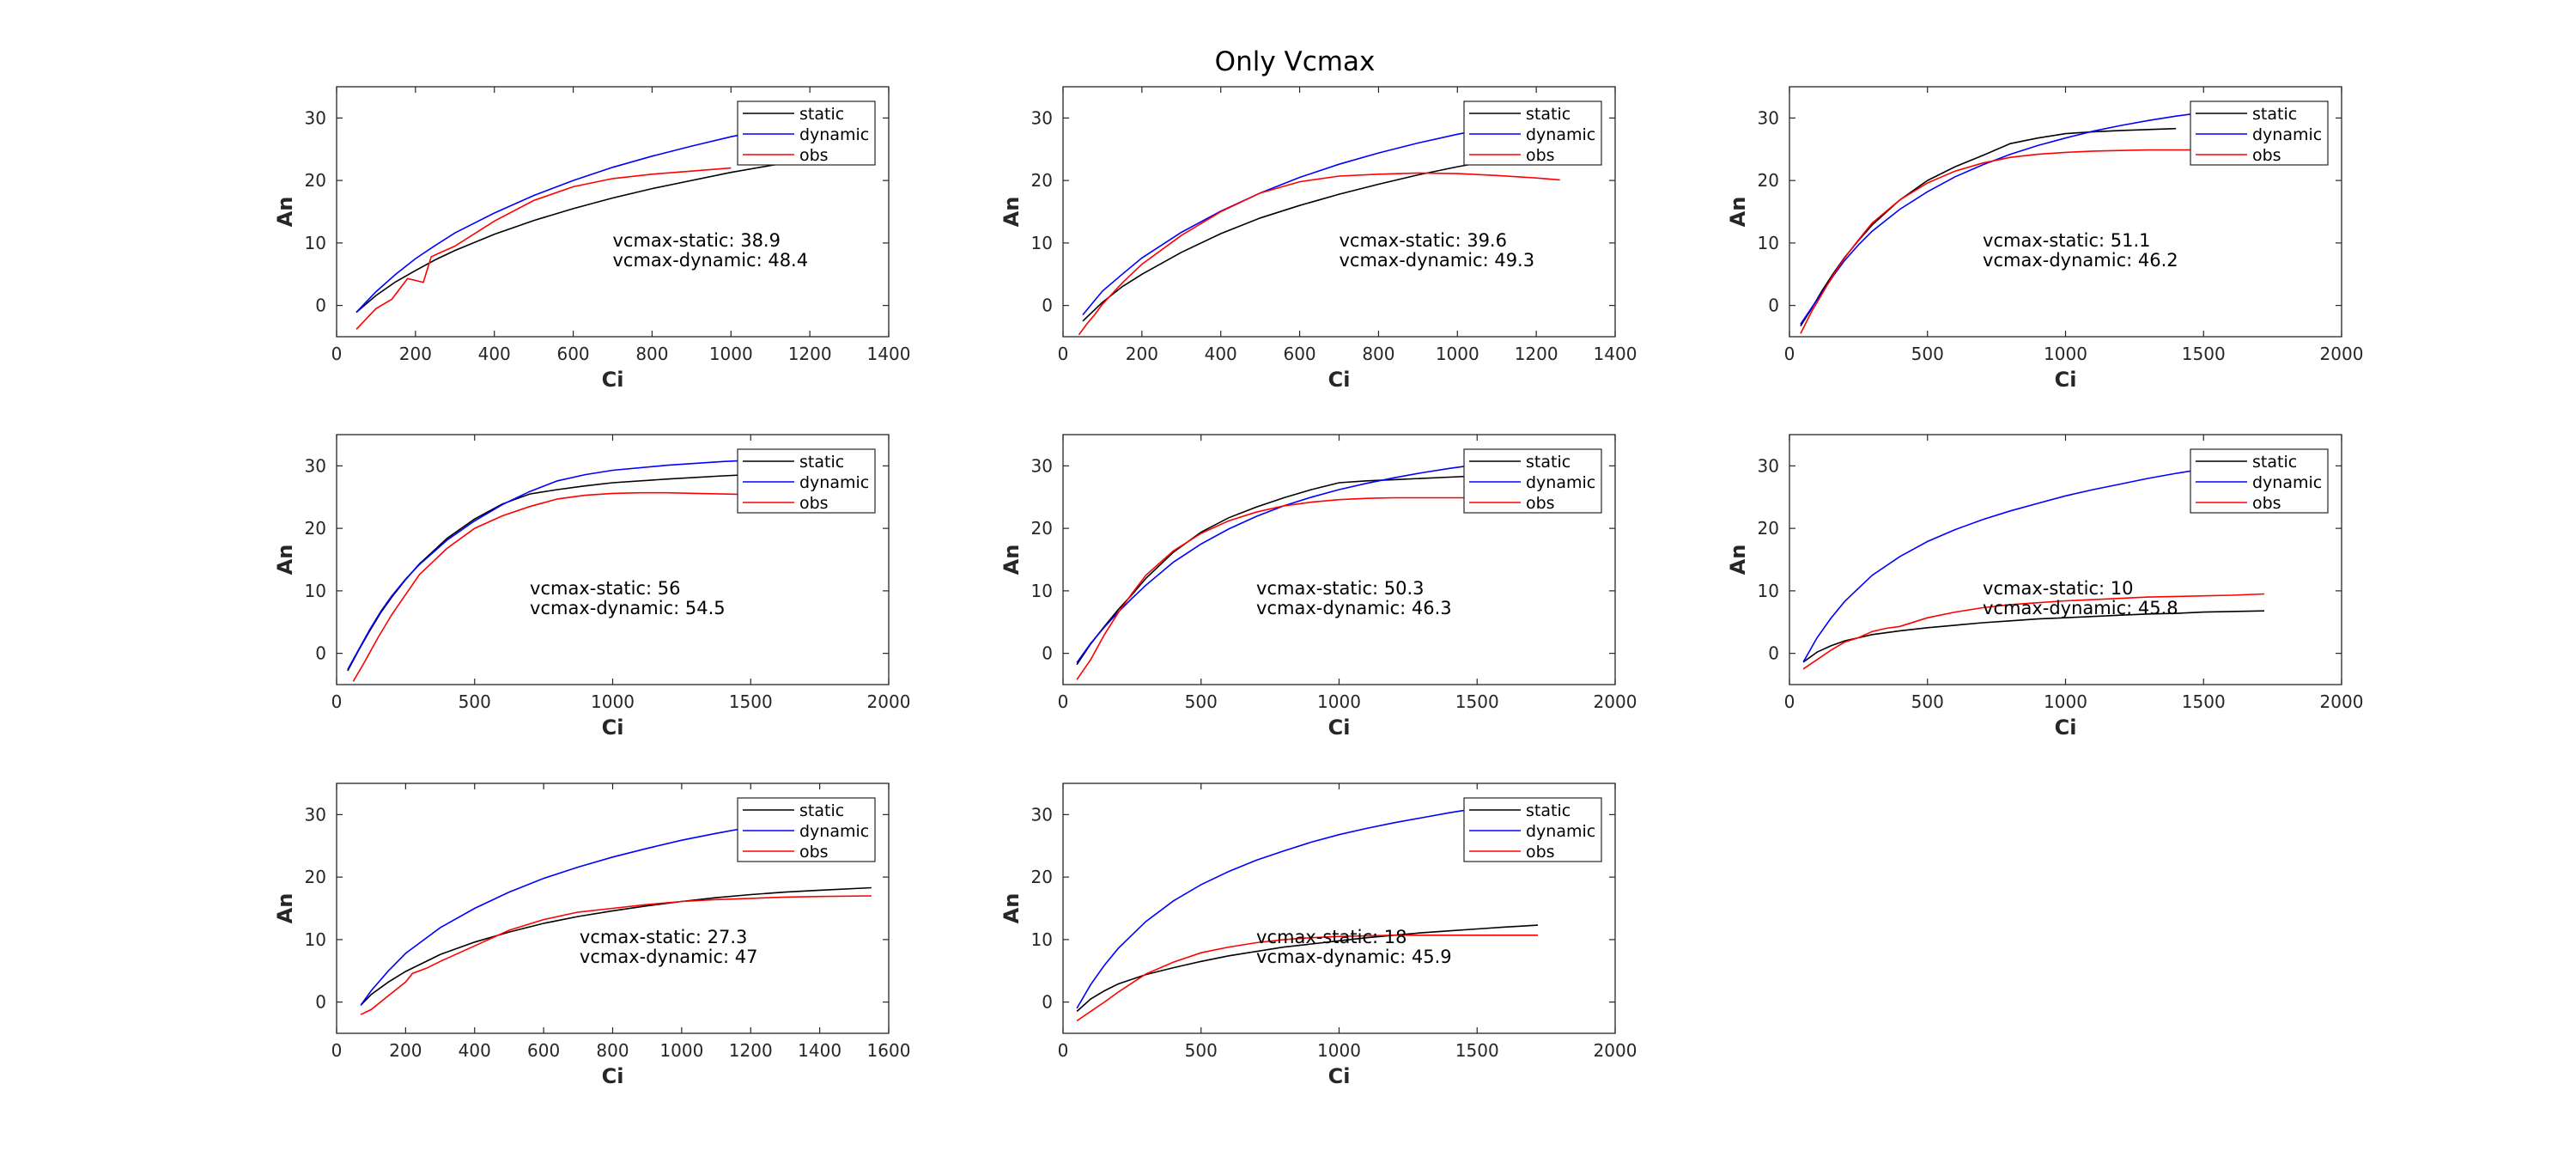 This screenshot has width=2576, height=1157. I want to click on x-tick-label: 800, so click(651, 354).